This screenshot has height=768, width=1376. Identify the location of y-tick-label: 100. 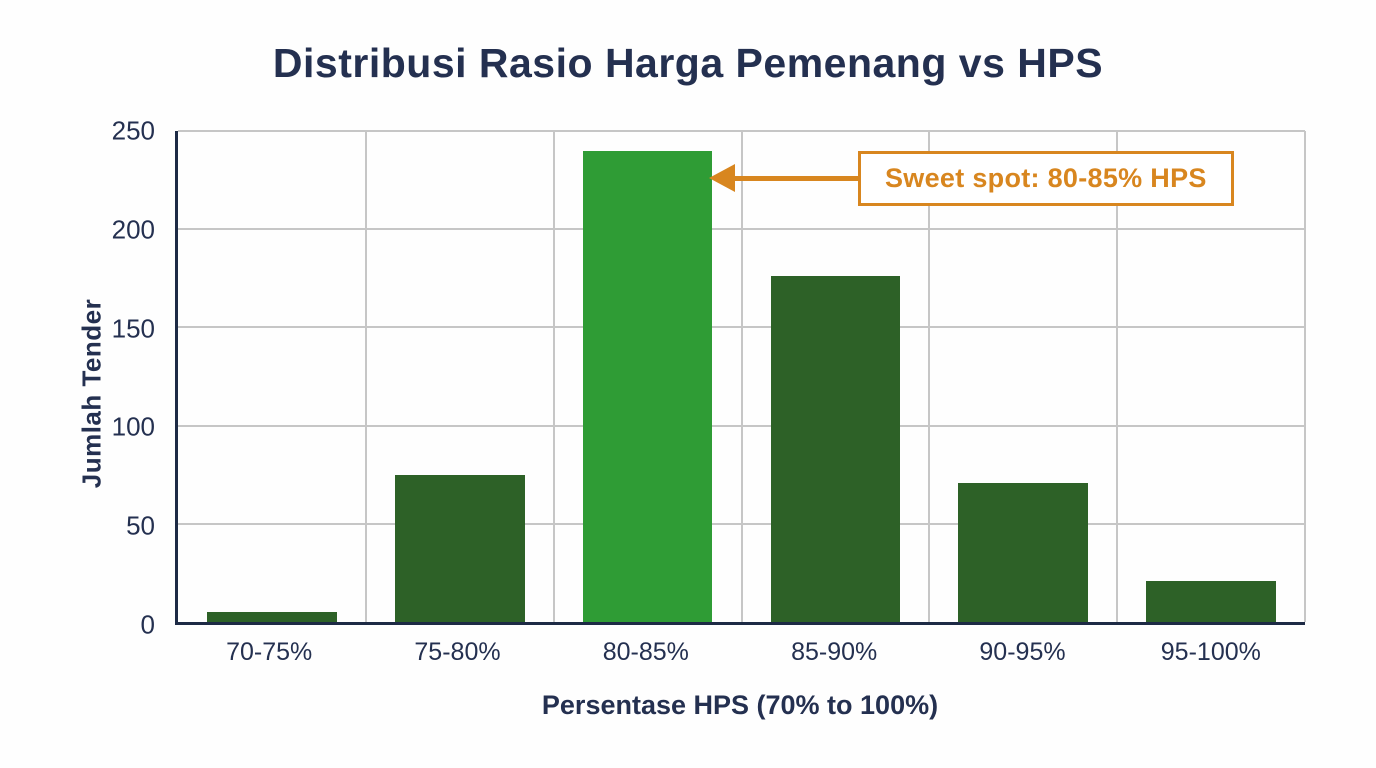
(133, 426).